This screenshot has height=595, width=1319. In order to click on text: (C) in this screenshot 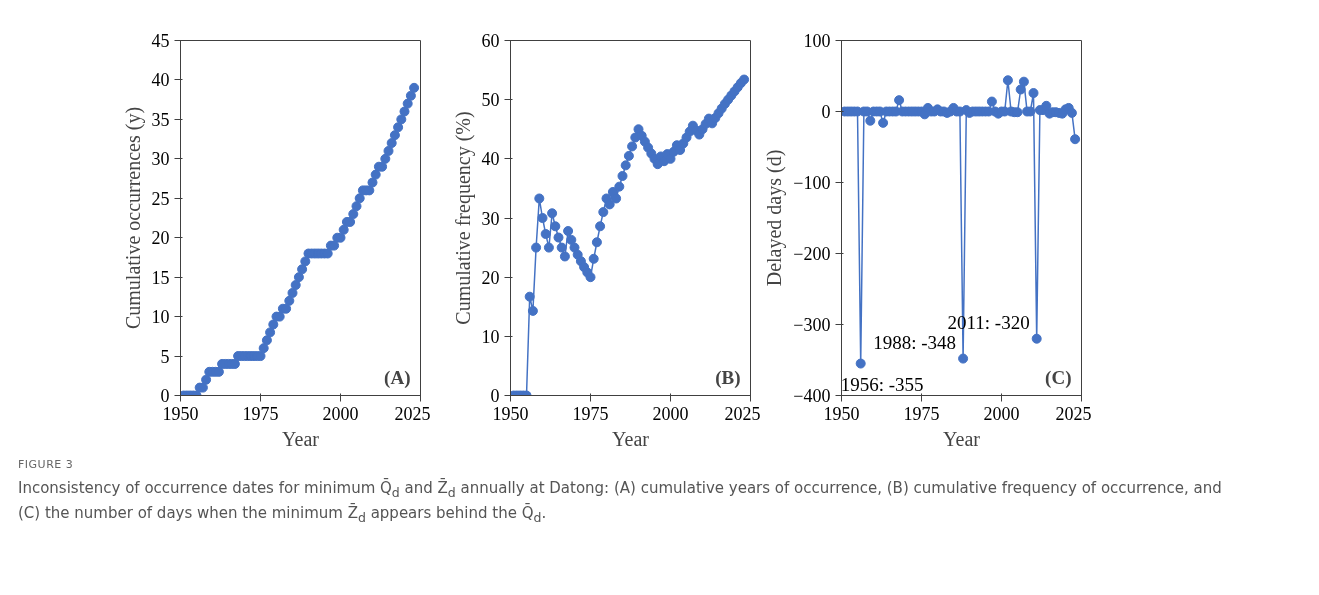, I will do `click(1058, 377)`.